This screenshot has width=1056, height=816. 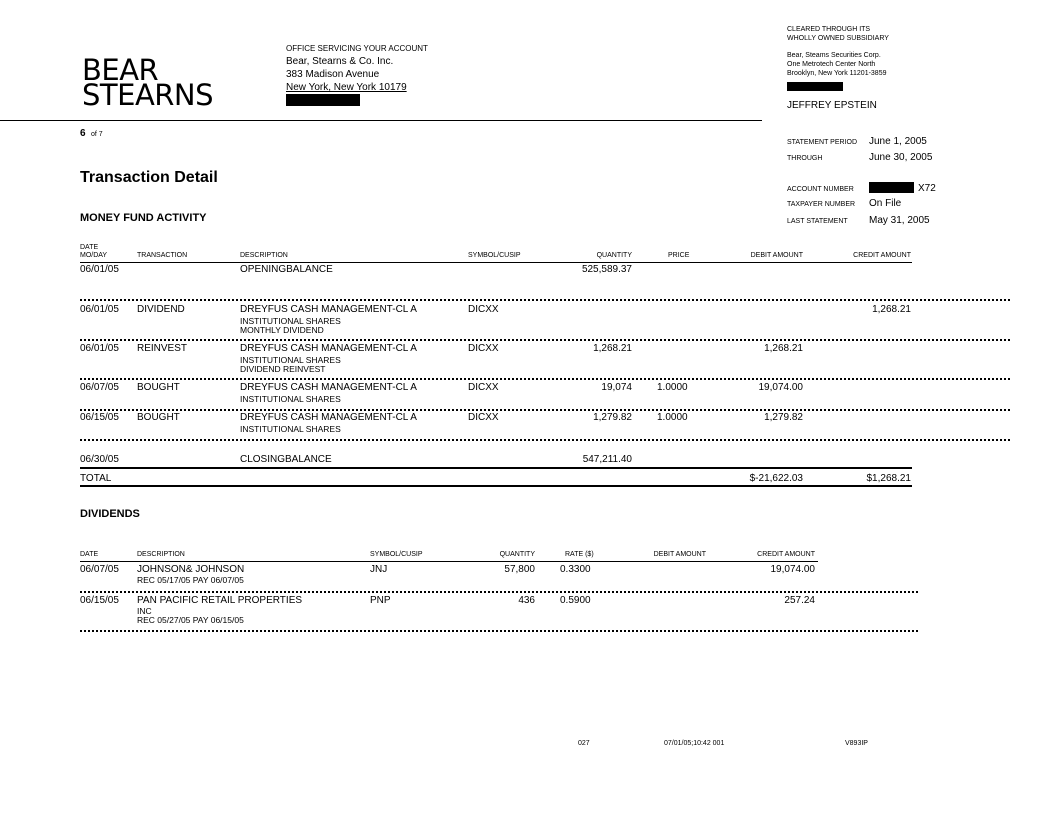 I want to click on column-header-transaction: TRANSACTION, so click(x=162, y=255).